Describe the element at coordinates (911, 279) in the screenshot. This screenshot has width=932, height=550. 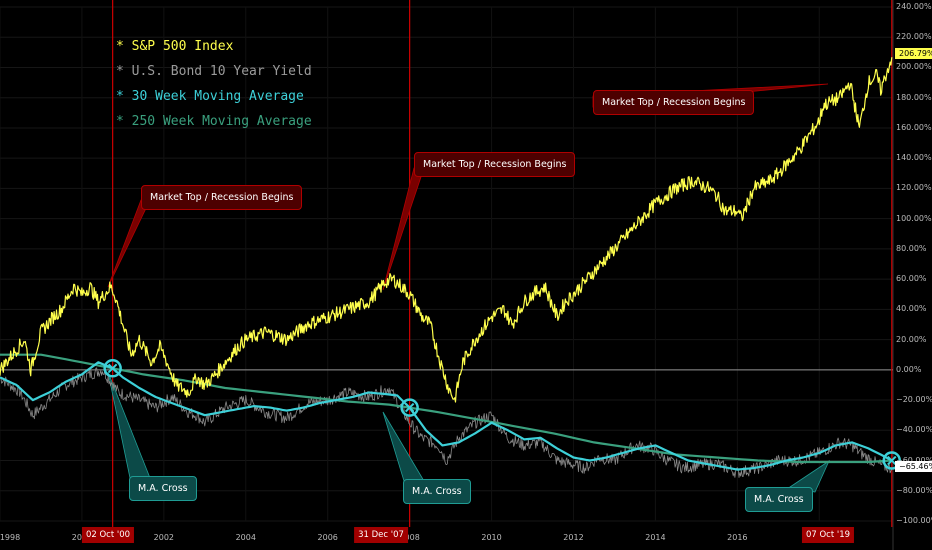
I see `y-tick-label: 60.00%` at that location.